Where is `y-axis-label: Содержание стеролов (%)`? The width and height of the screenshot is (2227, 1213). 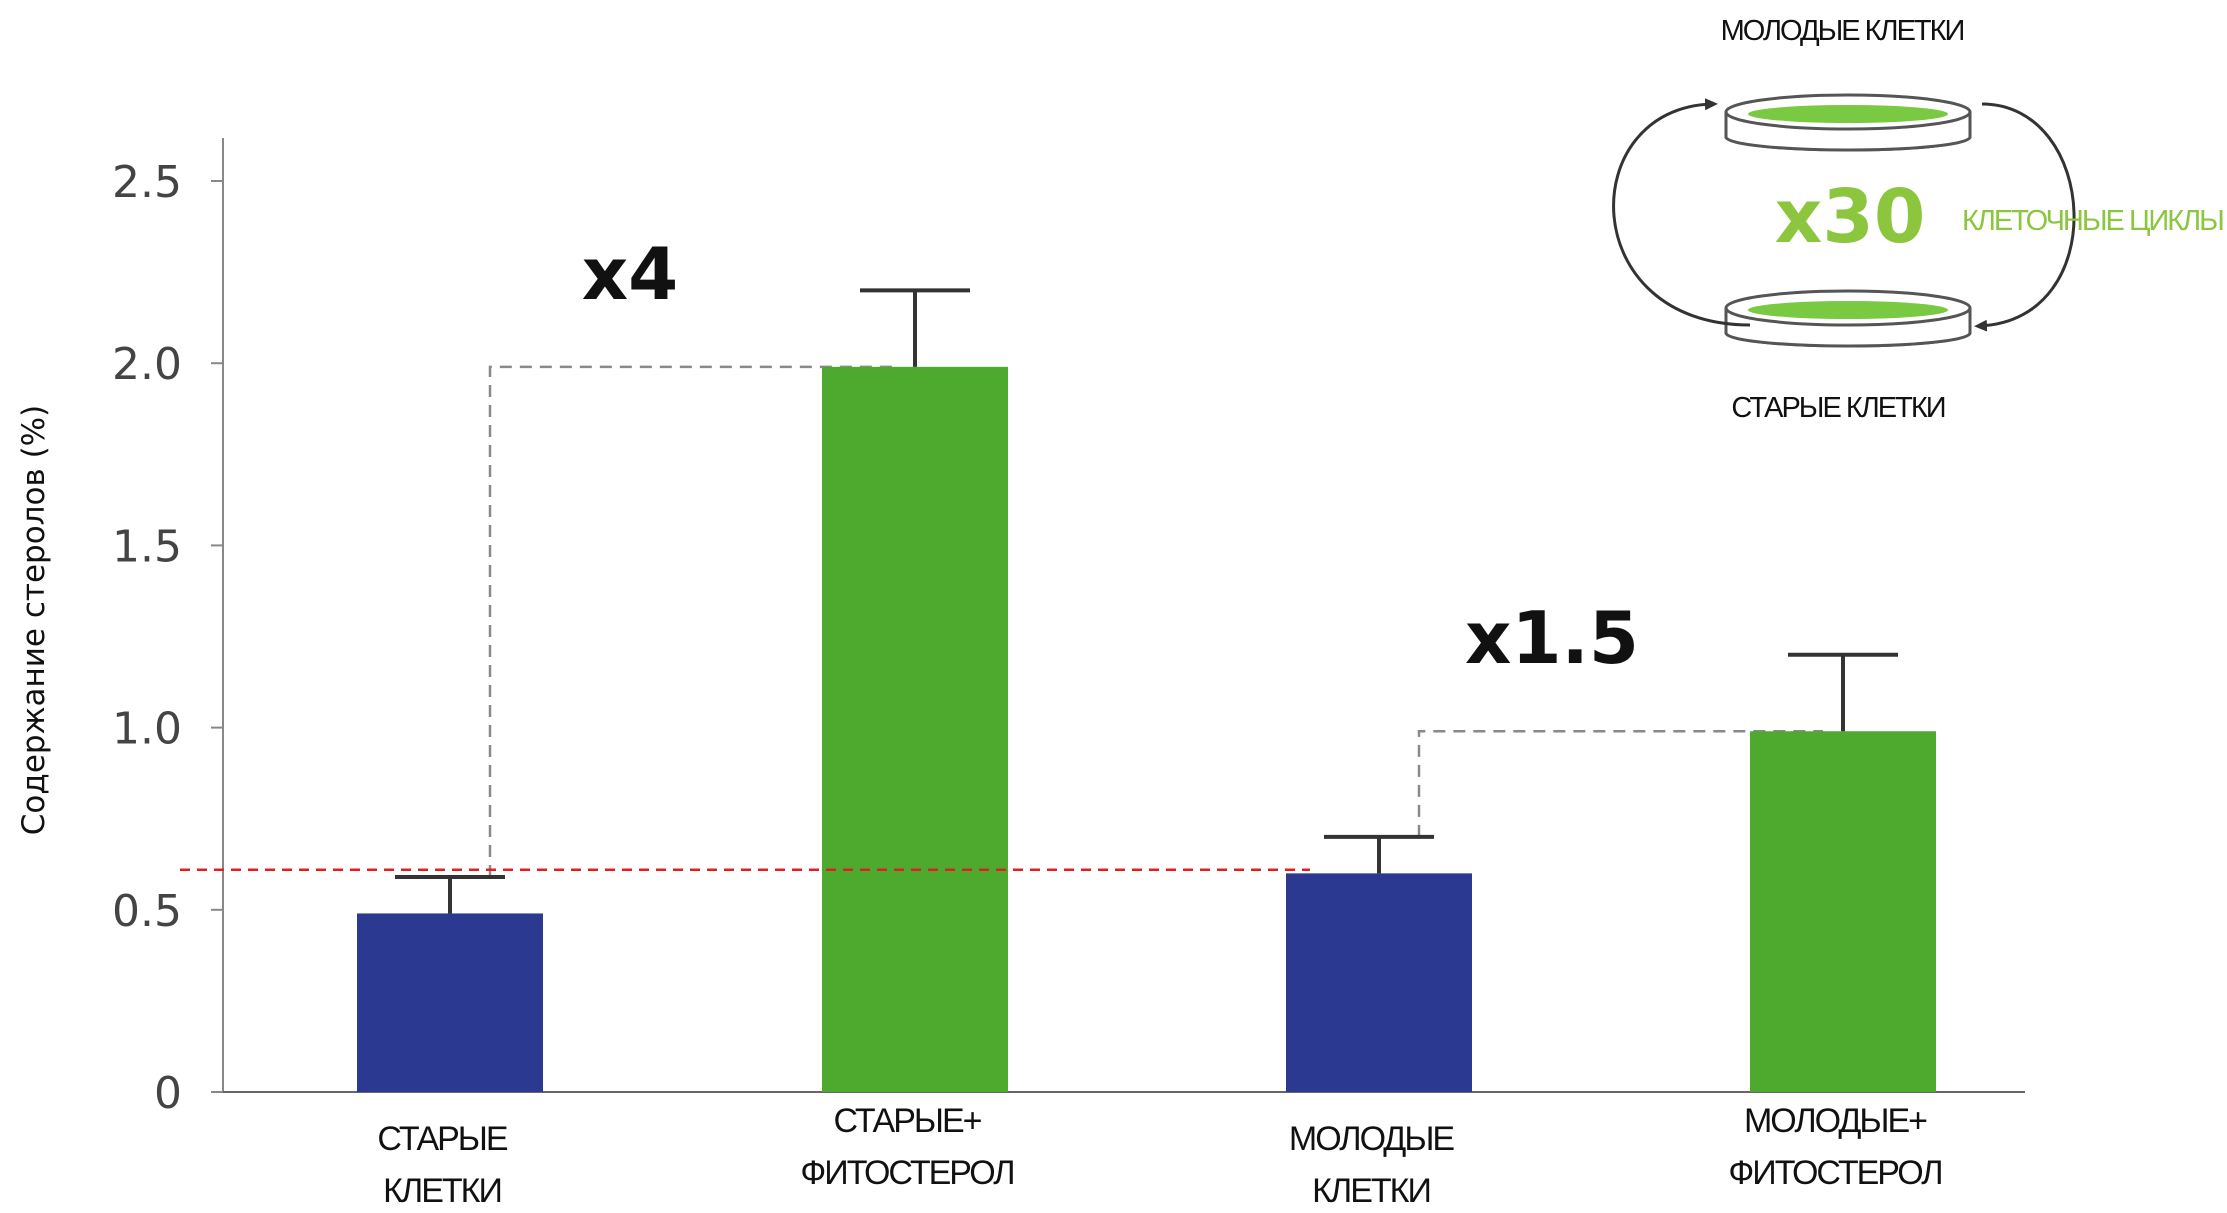 y-axis-label: Содержание стеролов (%) is located at coordinates (34, 620).